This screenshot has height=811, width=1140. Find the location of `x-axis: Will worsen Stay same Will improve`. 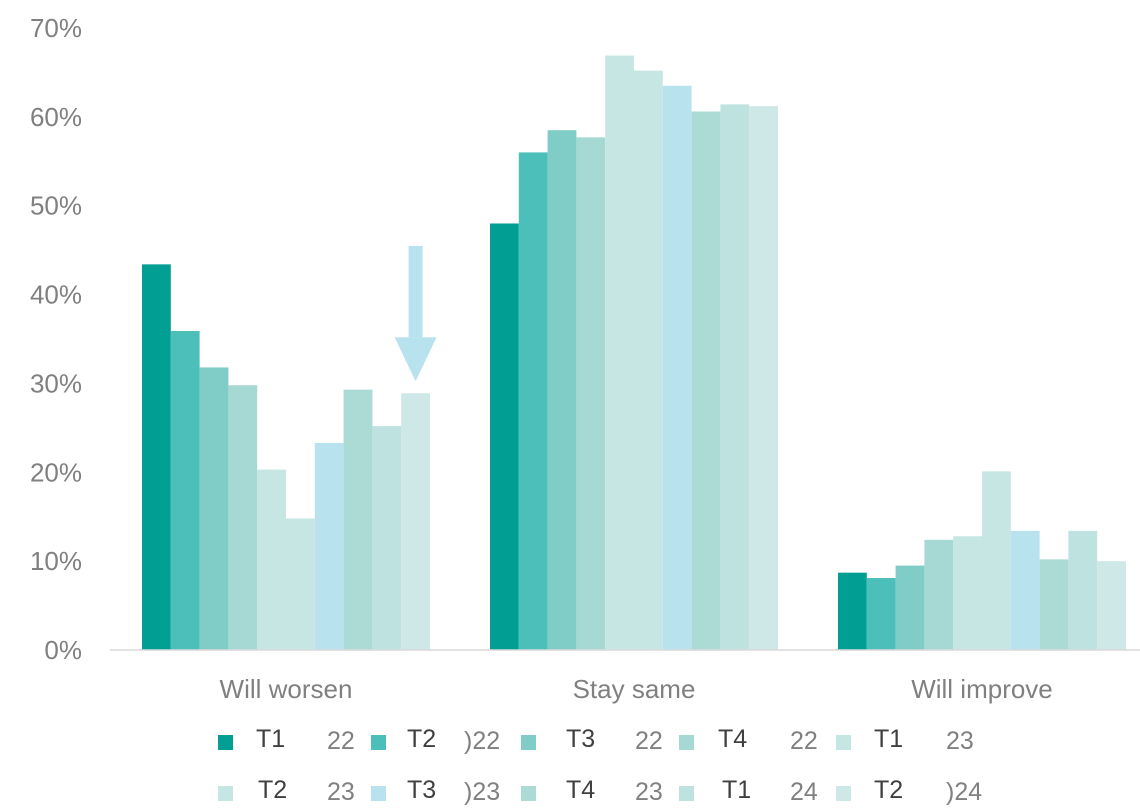

x-axis: Will worsen Stay same Will improve is located at coordinates (636, 689).